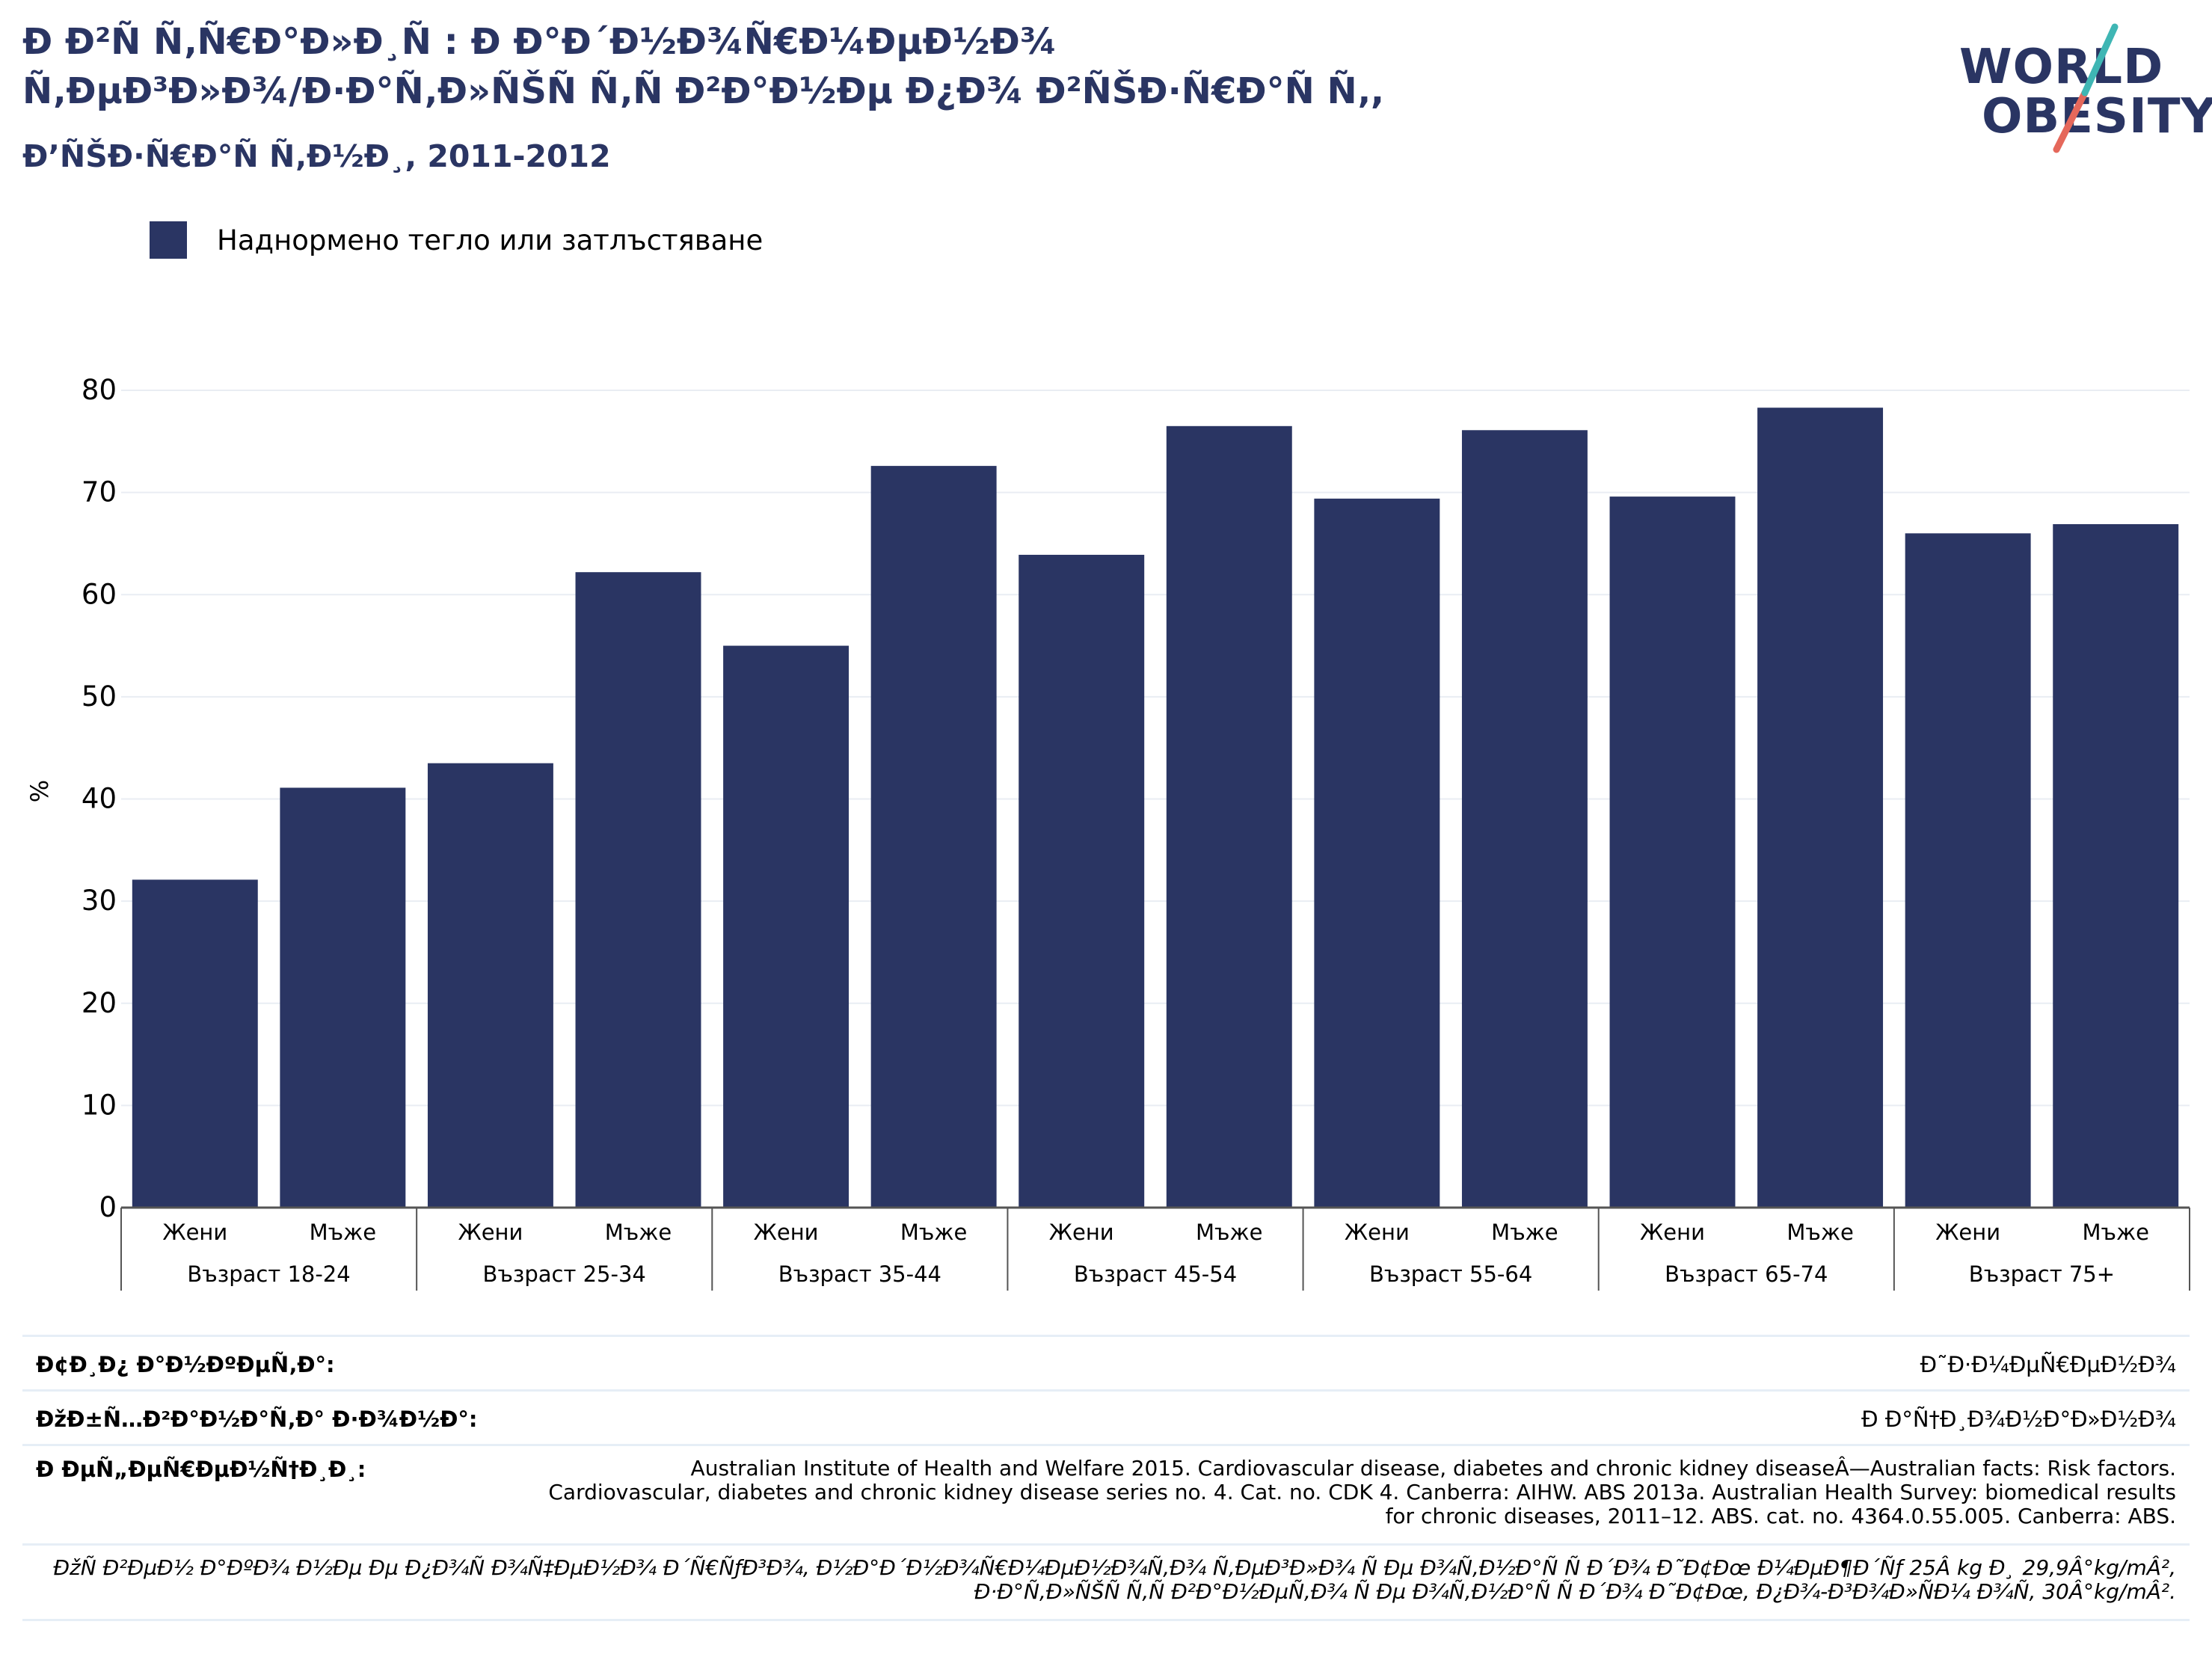 Image resolution: width=2212 pixels, height=1657 pixels. I want to click on world-obesity-logo: WORLD OBESITY, so click(2082, 88).